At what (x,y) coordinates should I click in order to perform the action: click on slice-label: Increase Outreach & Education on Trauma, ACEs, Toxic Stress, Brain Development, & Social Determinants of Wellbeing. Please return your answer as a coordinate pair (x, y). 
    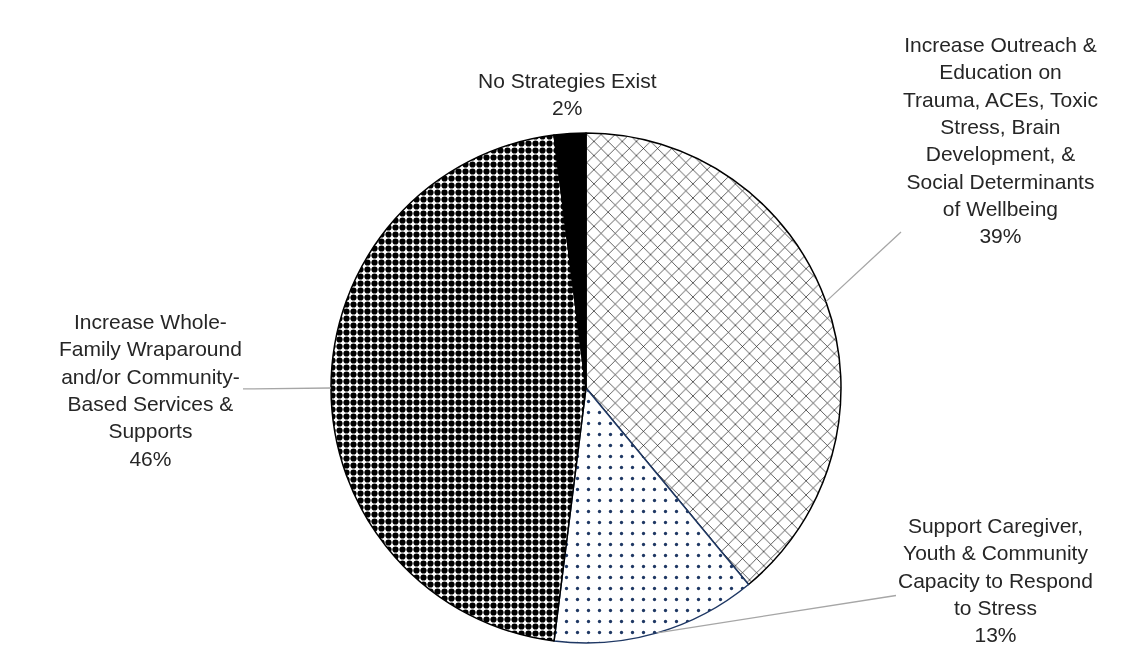
    Looking at the image, I should click on (1000, 126).